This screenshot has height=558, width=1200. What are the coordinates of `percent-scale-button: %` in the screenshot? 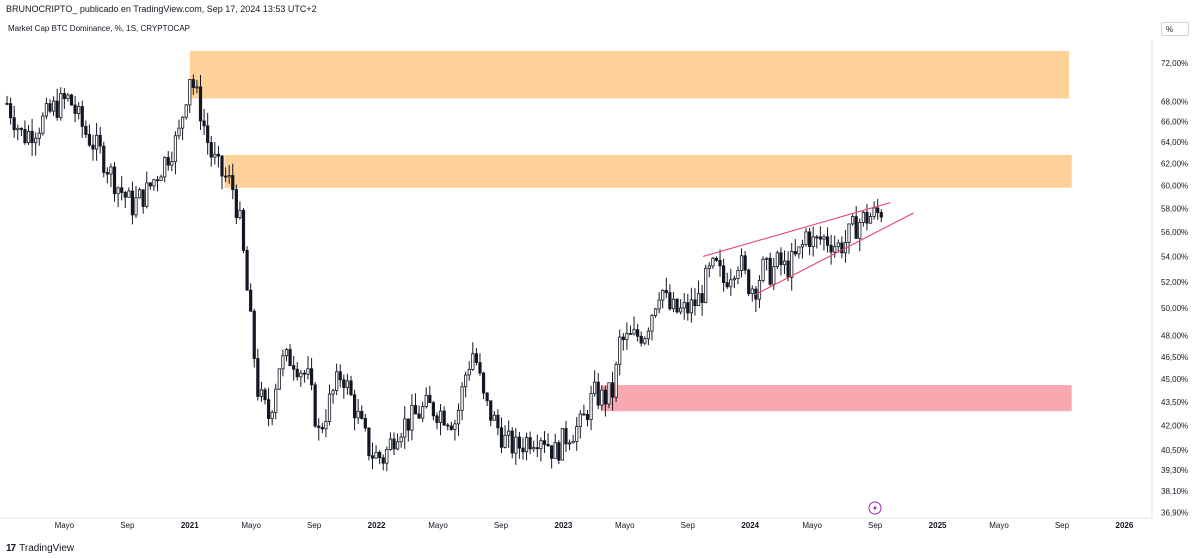 It's located at (1175, 29).